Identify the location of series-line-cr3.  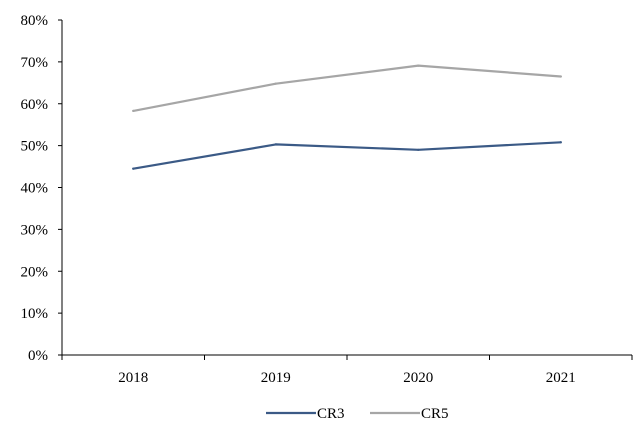
(347, 155).